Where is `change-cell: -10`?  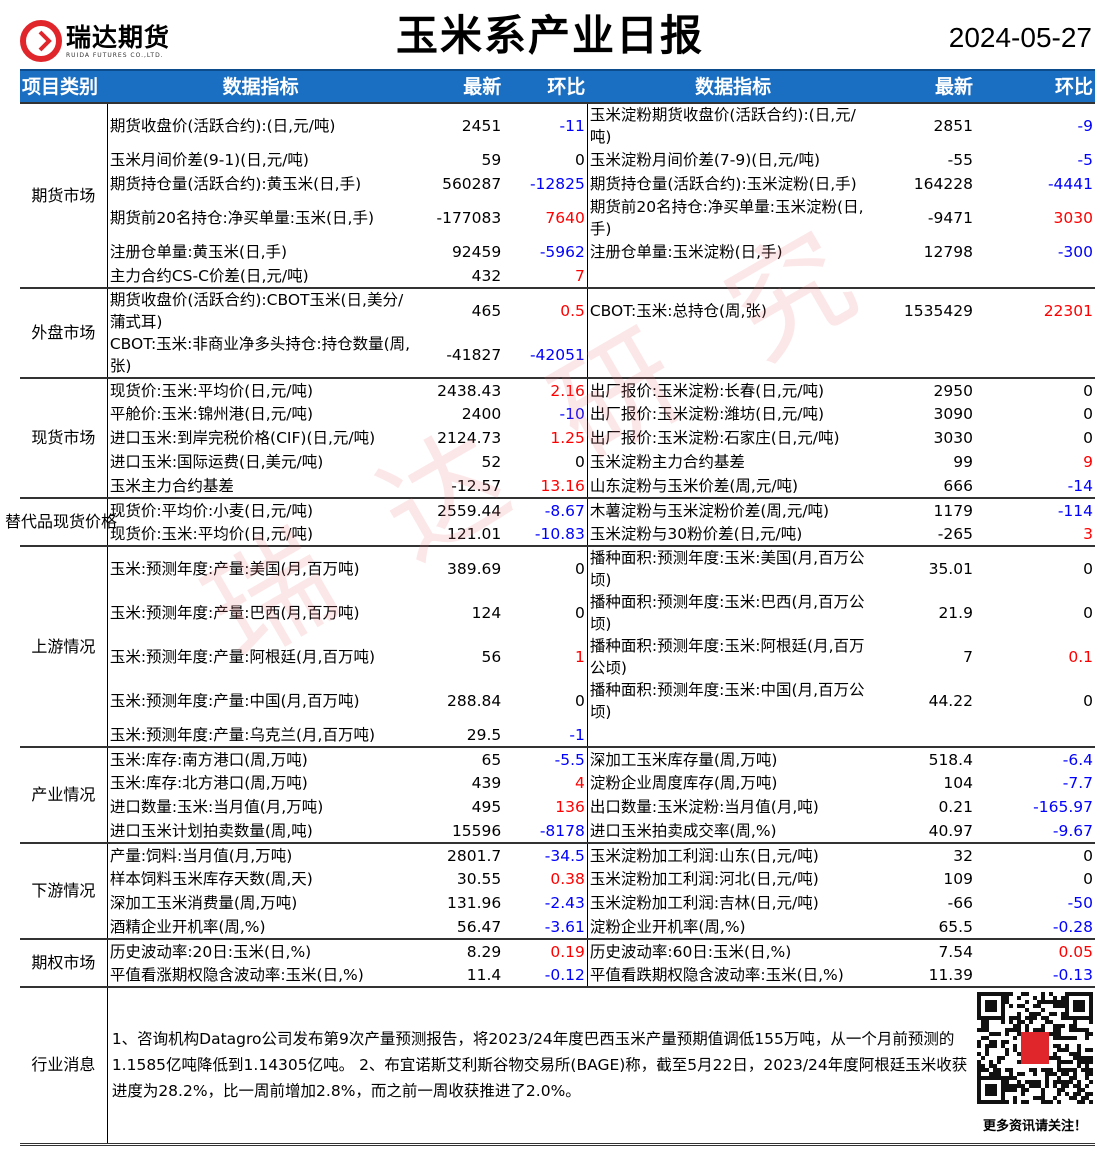 change-cell: -10 is located at coordinates (545, 414).